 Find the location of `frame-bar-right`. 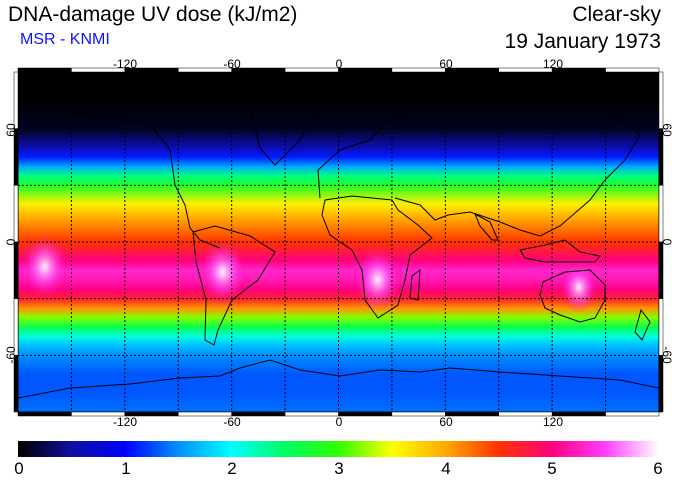

frame-bar-right is located at coordinates (661, 384).